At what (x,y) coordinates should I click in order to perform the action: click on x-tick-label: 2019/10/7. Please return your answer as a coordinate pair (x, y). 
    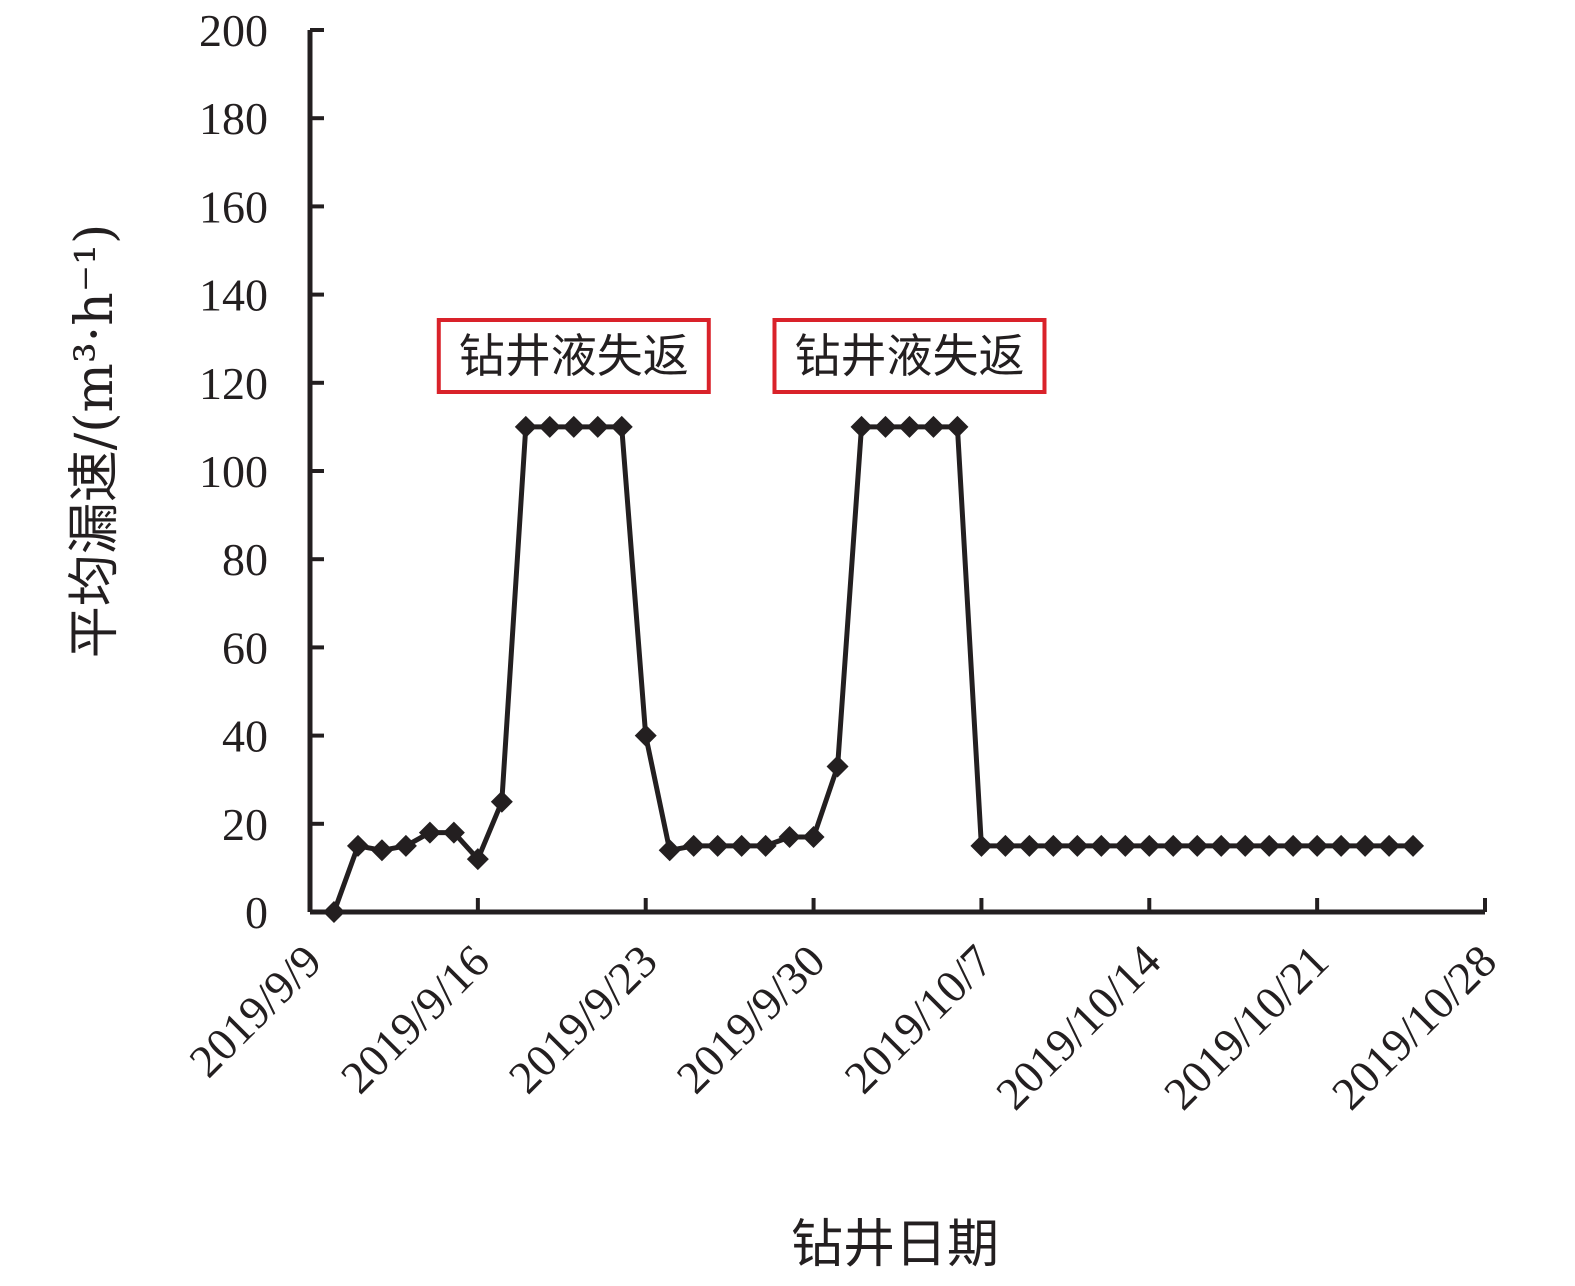
    Looking at the image, I should click on (919, 1019).